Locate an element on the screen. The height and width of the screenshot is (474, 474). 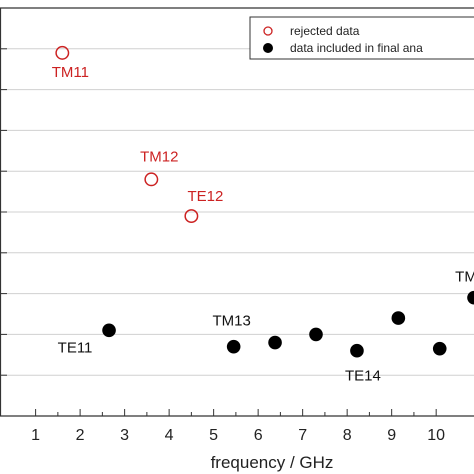
point-label: TE11 is located at coordinates (75, 347).